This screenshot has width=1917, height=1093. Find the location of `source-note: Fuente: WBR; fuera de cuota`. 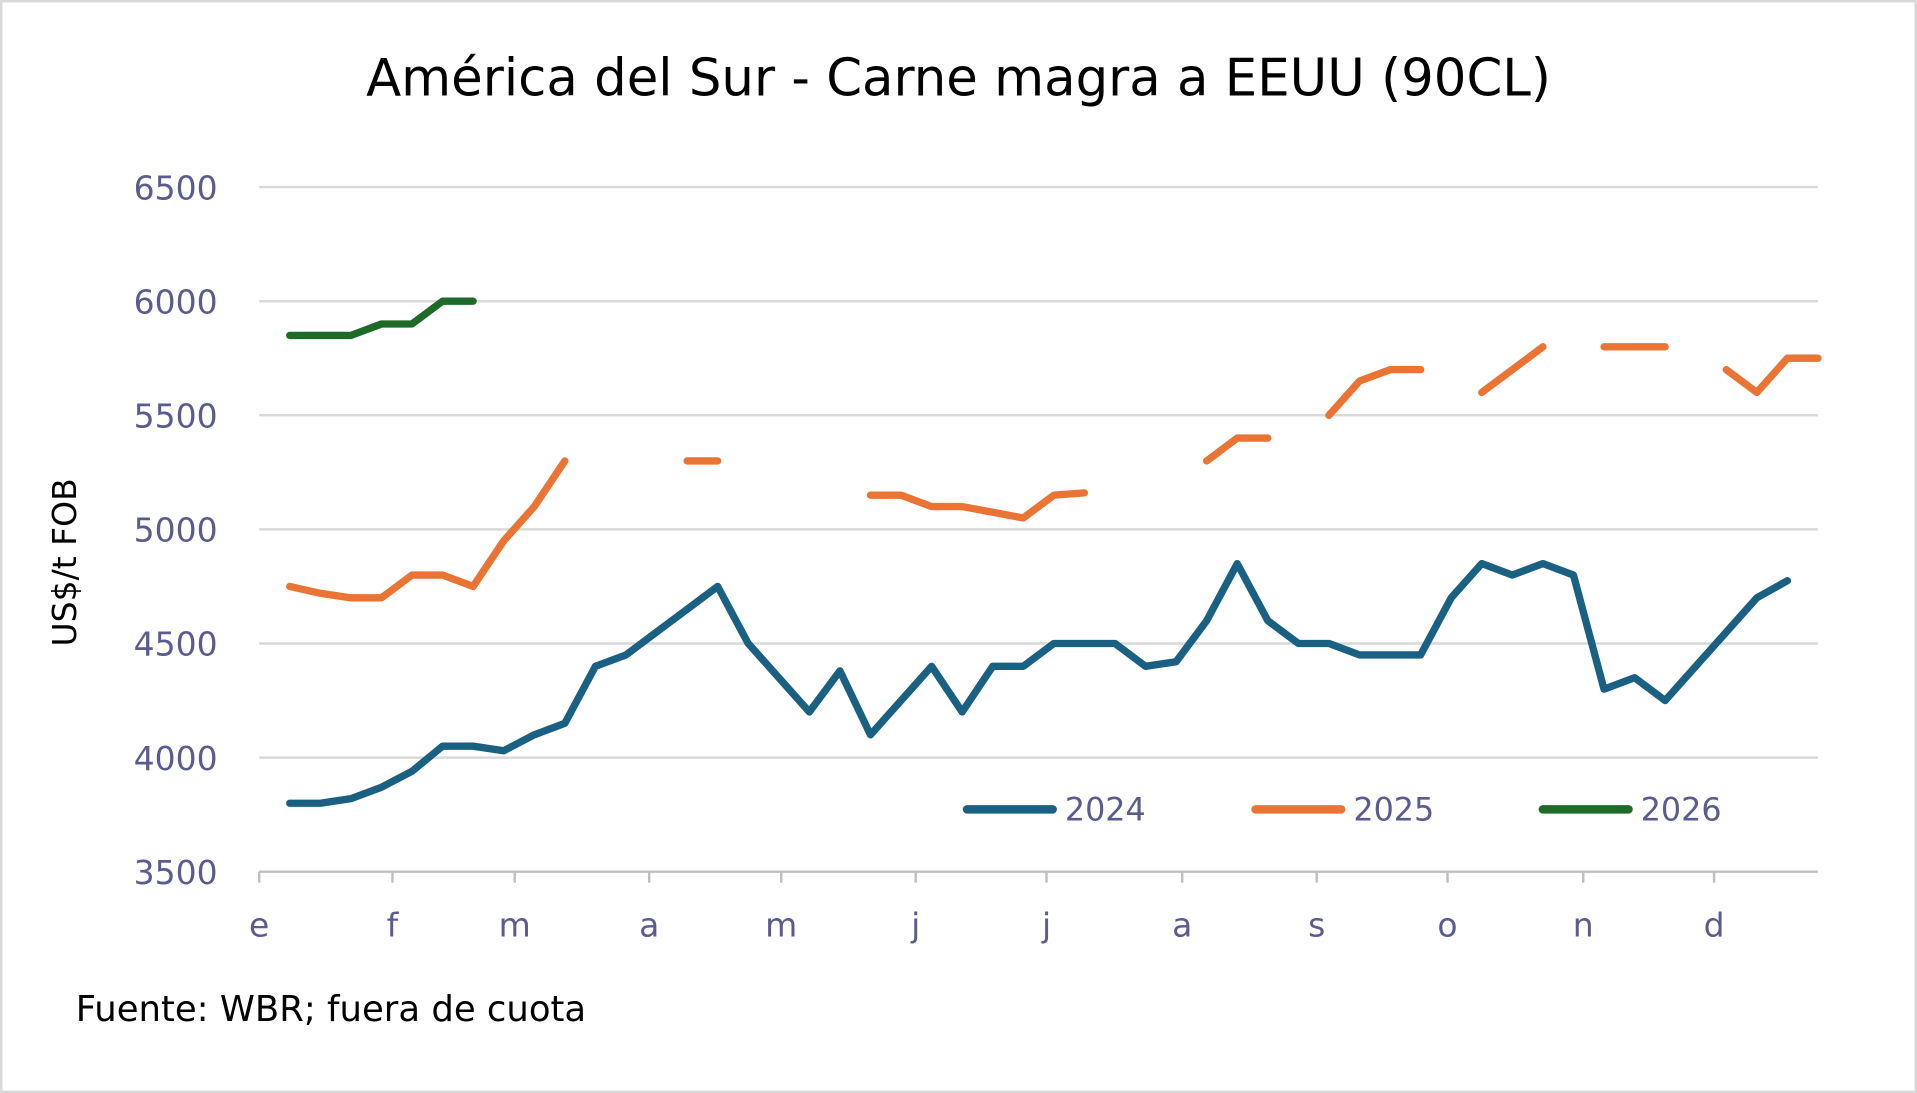

source-note: Fuente: WBR; fuera de cuota is located at coordinates (331, 1009).